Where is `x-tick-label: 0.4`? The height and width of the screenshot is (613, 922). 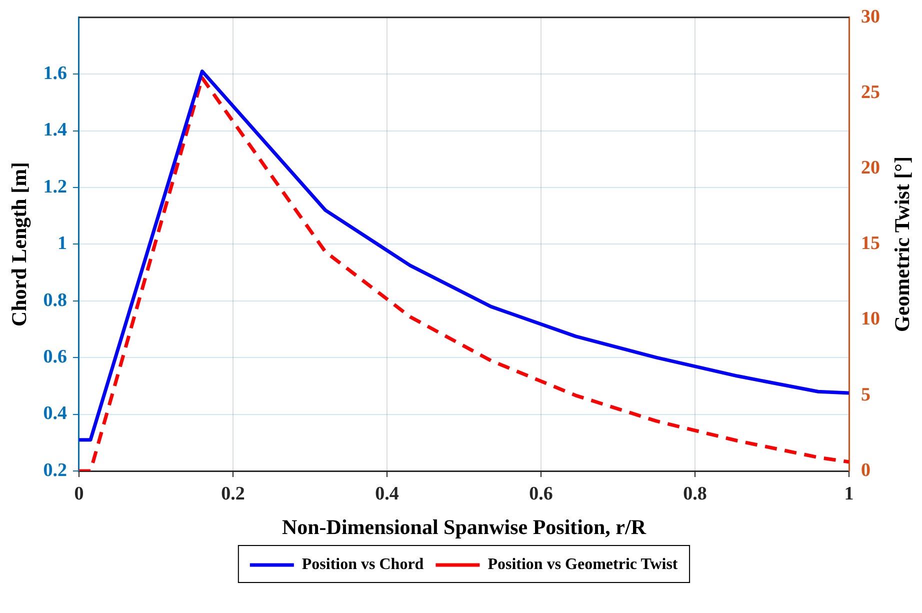 x-tick-label: 0.4 is located at coordinates (387, 493).